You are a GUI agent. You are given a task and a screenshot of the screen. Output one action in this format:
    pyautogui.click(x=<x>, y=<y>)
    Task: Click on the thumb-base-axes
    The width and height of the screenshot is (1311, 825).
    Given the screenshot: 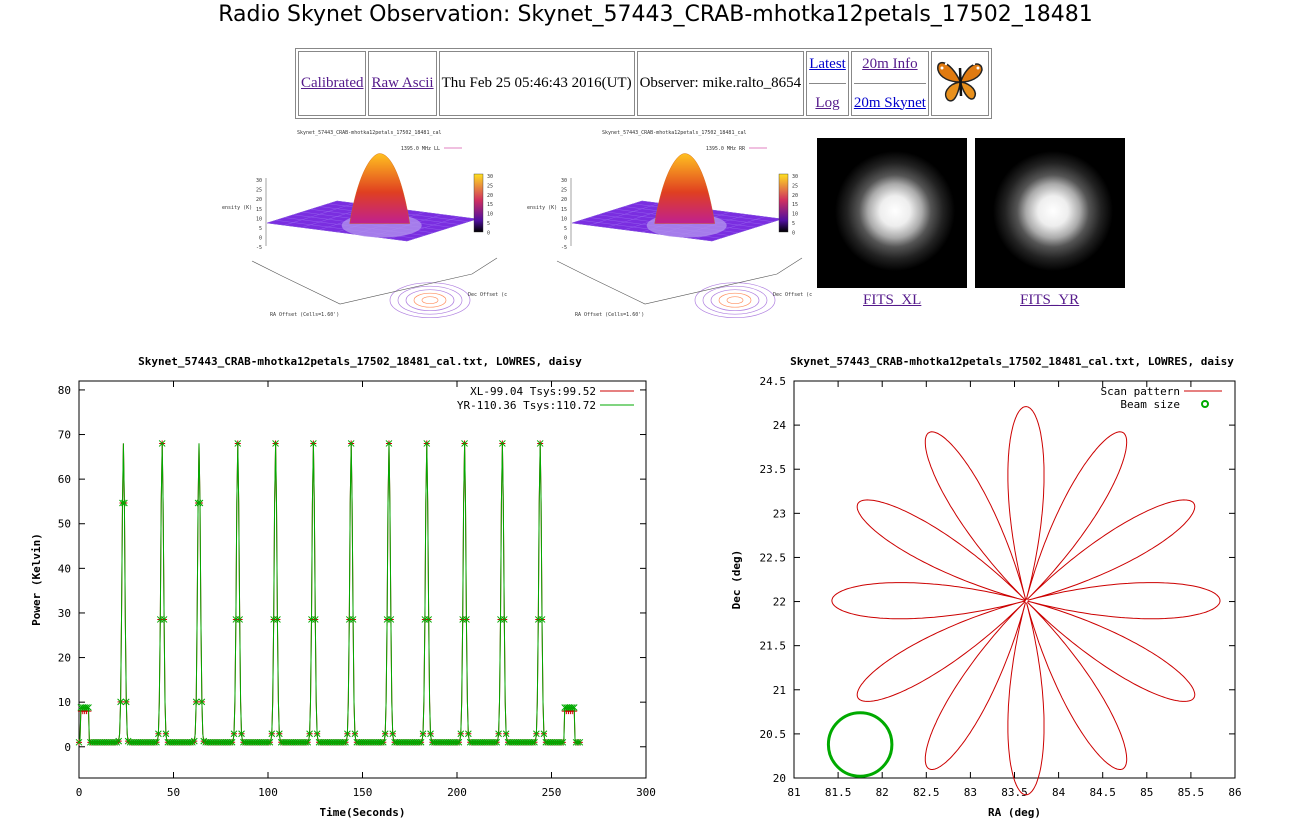 What is the action you would take?
    pyautogui.click(x=374, y=281)
    